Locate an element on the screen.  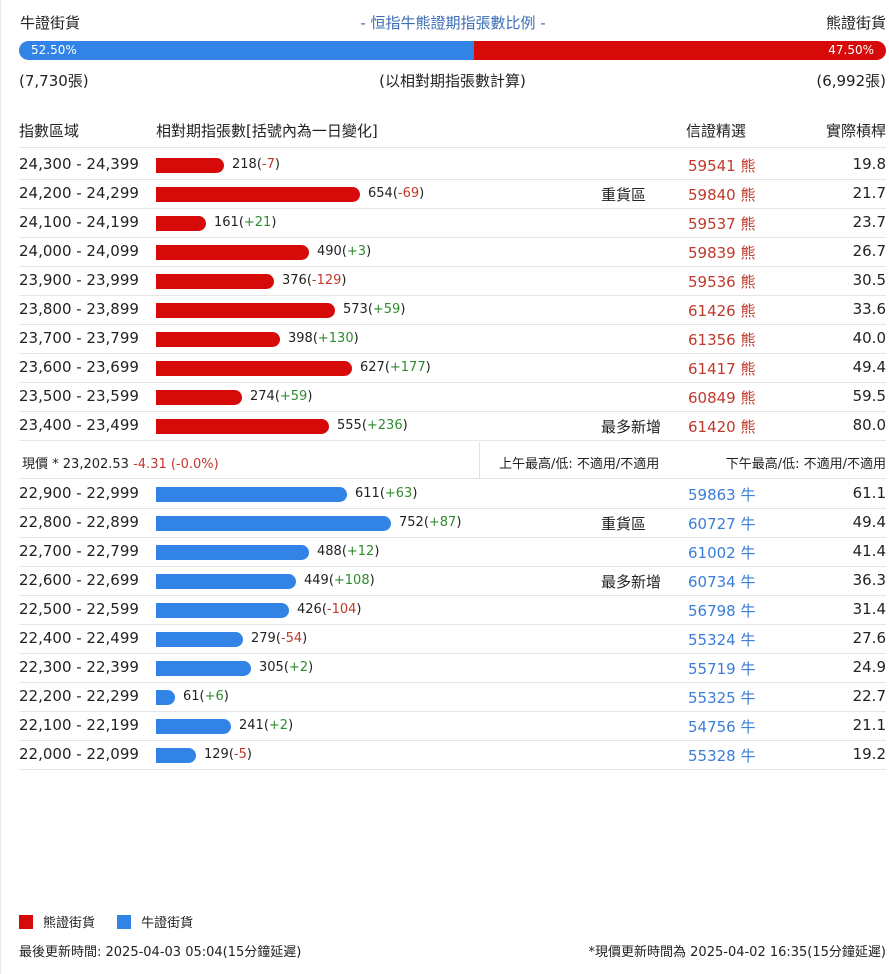
row-count-change: +59 is located at coordinates (386, 309).